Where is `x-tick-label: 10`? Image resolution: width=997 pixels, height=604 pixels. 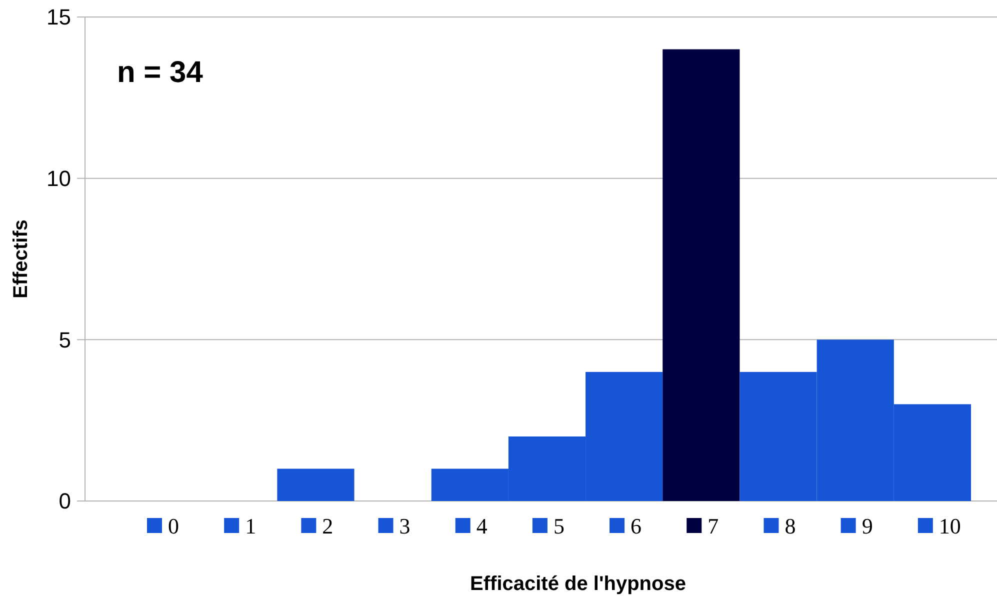 x-tick-label: 10 is located at coordinates (949, 526).